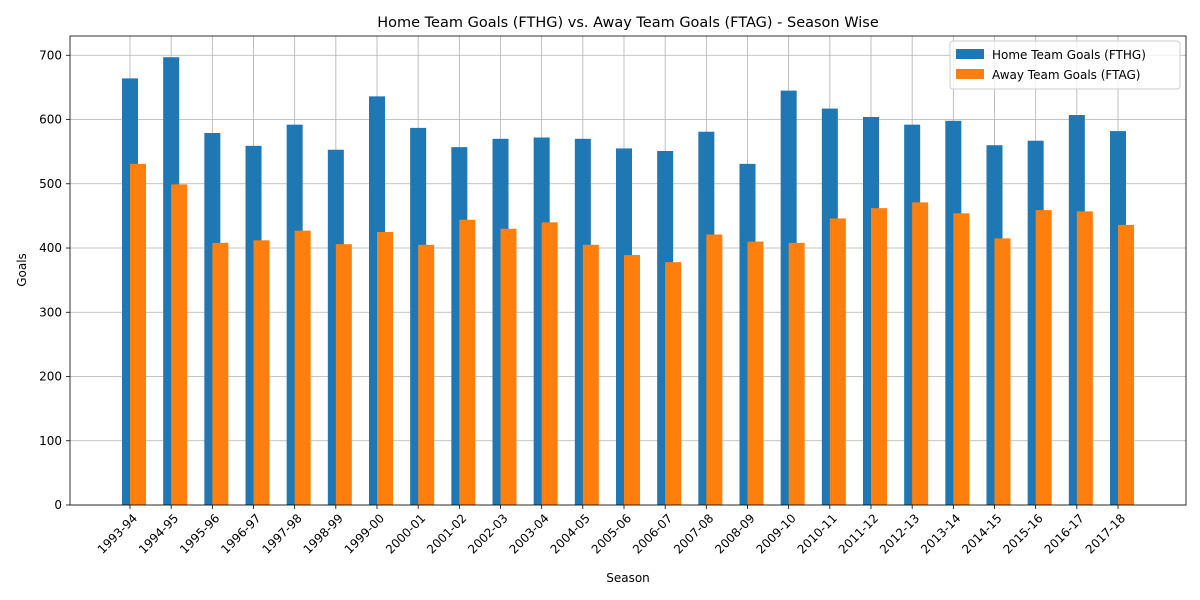 This screenshot has height=600, width=1200. What do you see at coordinates (50, 55) in the screenshot?
I see `y-tick-label: 700` at bounding box center [50, 55].